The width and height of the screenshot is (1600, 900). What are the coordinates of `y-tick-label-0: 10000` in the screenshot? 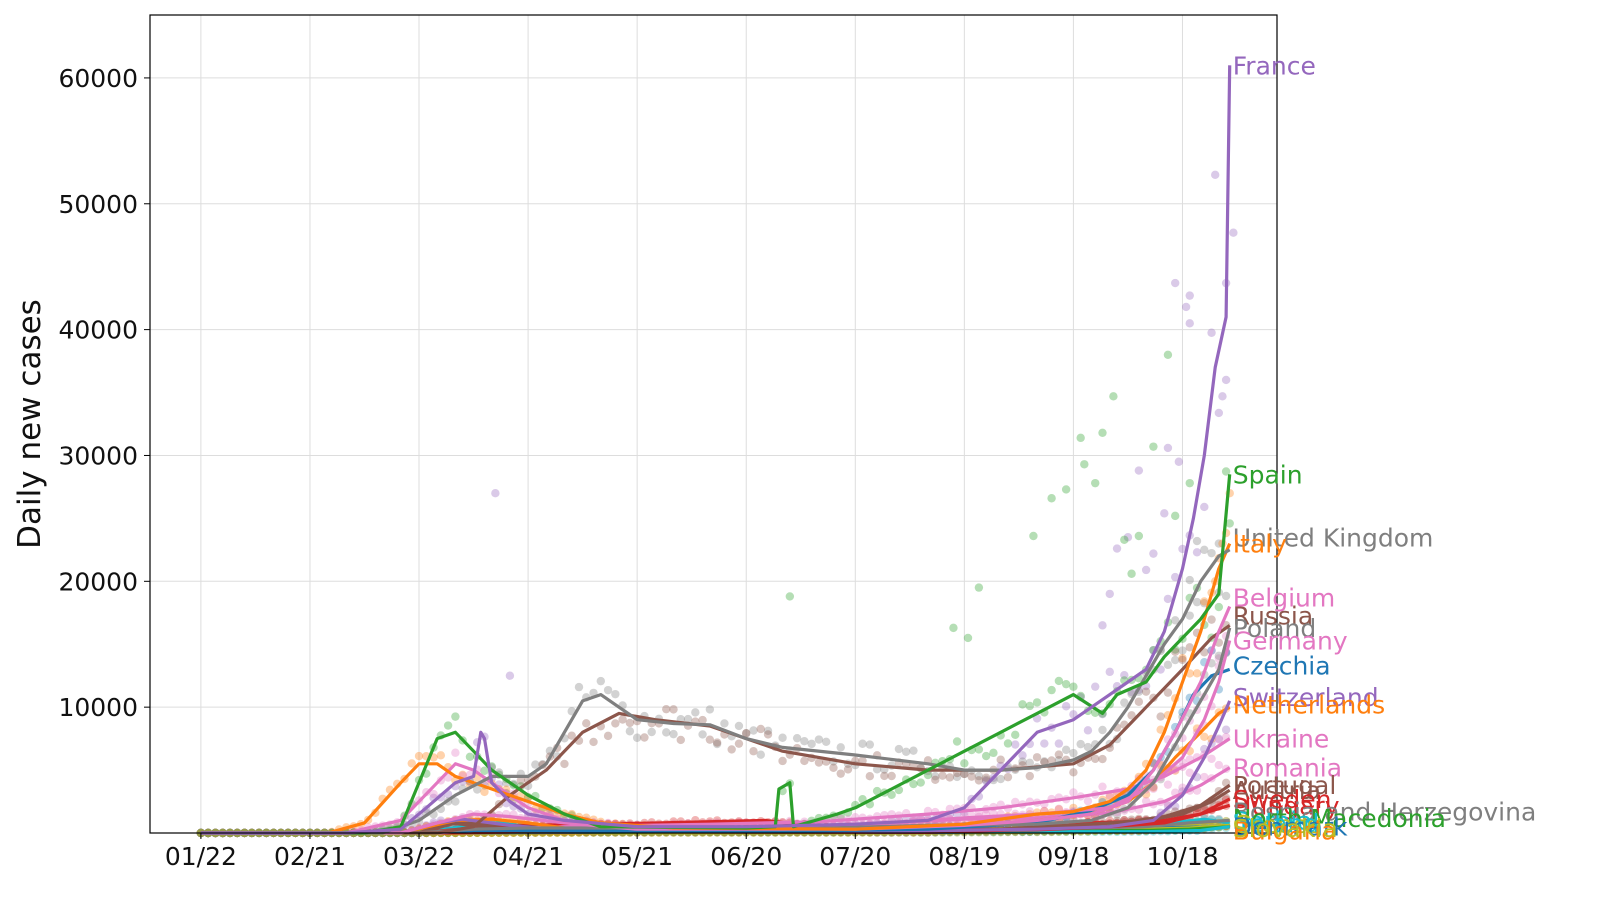 It's located at (98, 707).